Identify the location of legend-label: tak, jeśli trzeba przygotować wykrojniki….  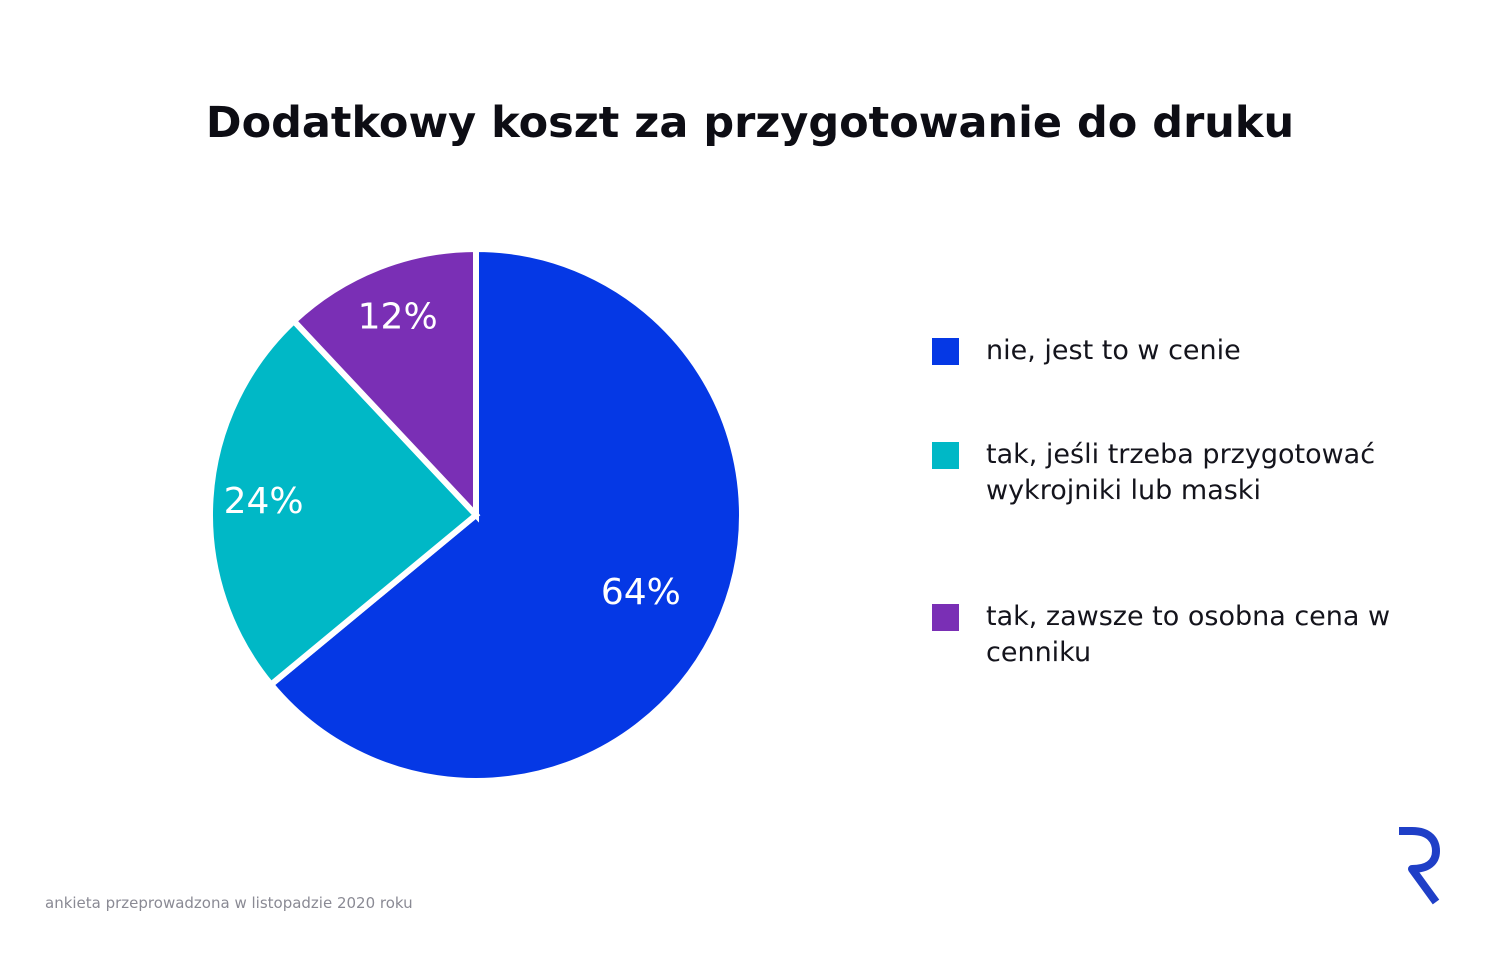
(1181, 472).